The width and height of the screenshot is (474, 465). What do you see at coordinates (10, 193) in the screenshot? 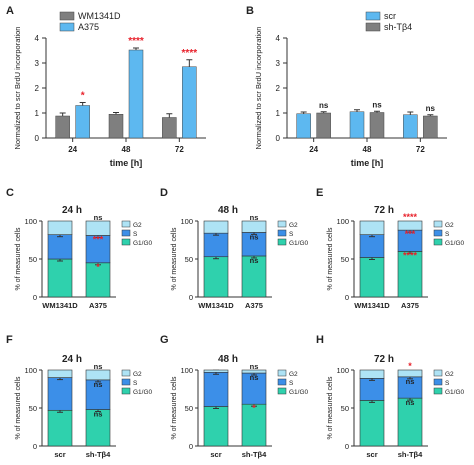
I see `panel-letter: C` at bounding box center [10, 193].